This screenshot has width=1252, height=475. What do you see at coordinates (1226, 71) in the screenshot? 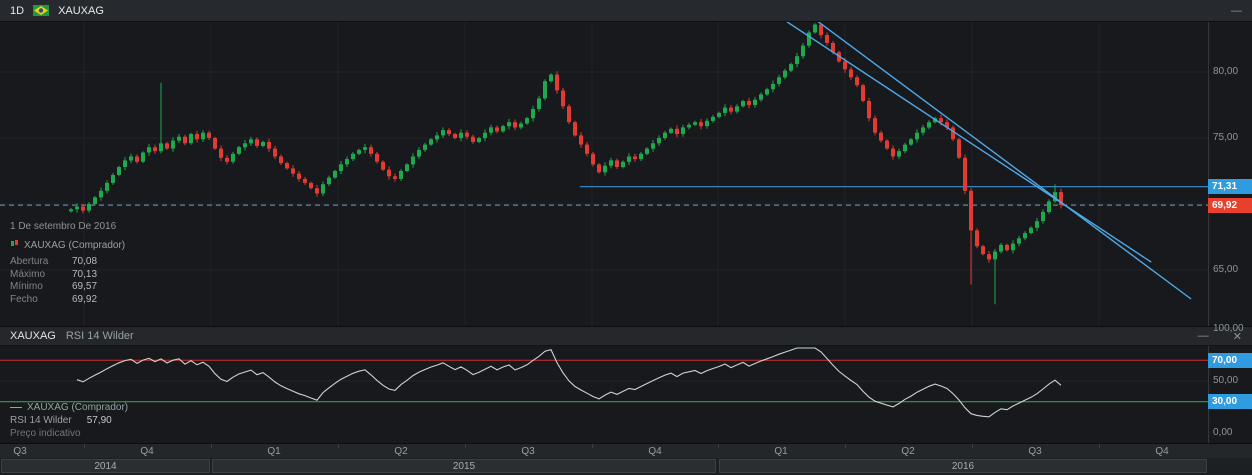
I see `price-axis-tick: 80,00` at bounding box center [1226, 71].